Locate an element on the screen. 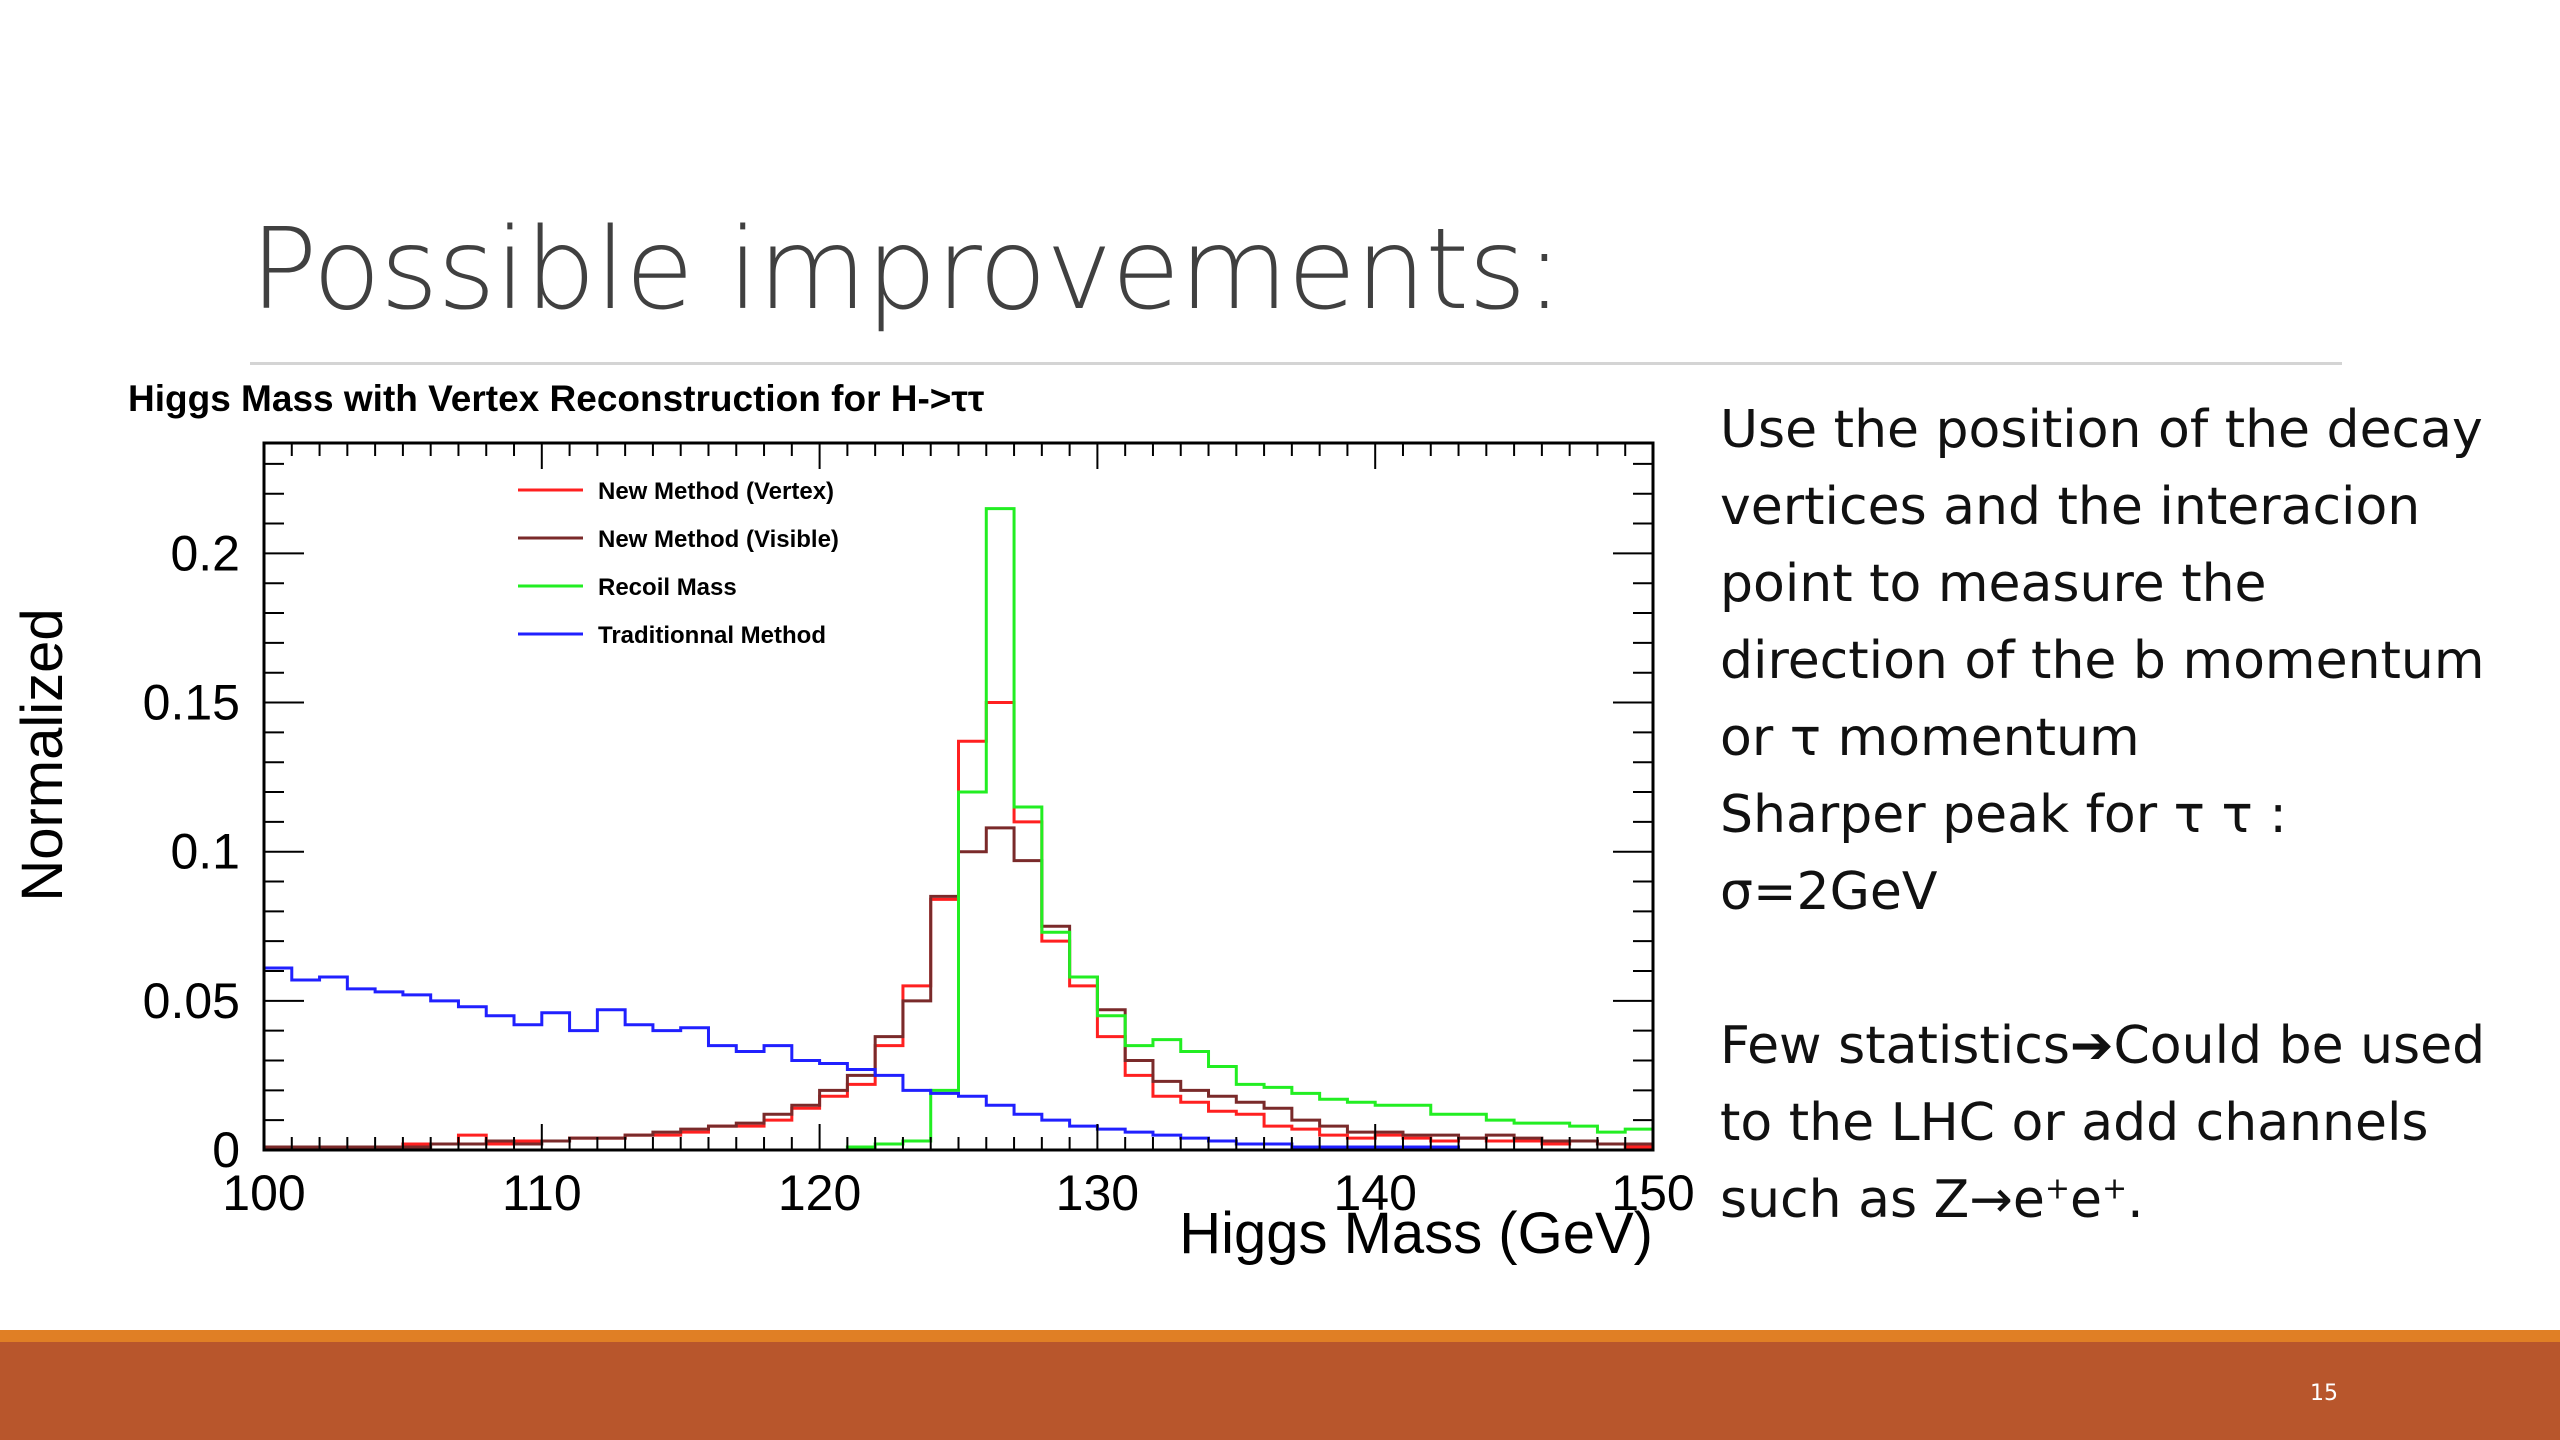  page-number: 15 is located at coordinates (2324, 1393).